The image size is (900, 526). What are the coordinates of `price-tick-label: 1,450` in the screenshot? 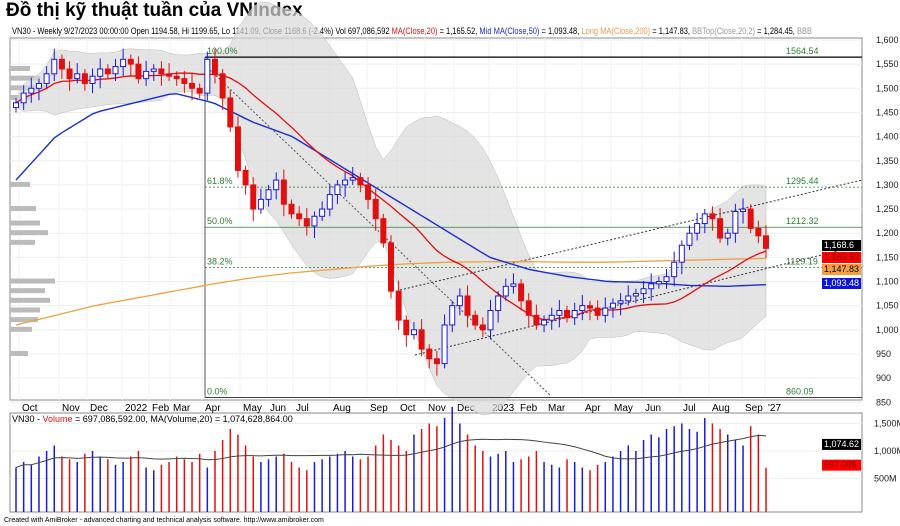 It's located at (887, 112).